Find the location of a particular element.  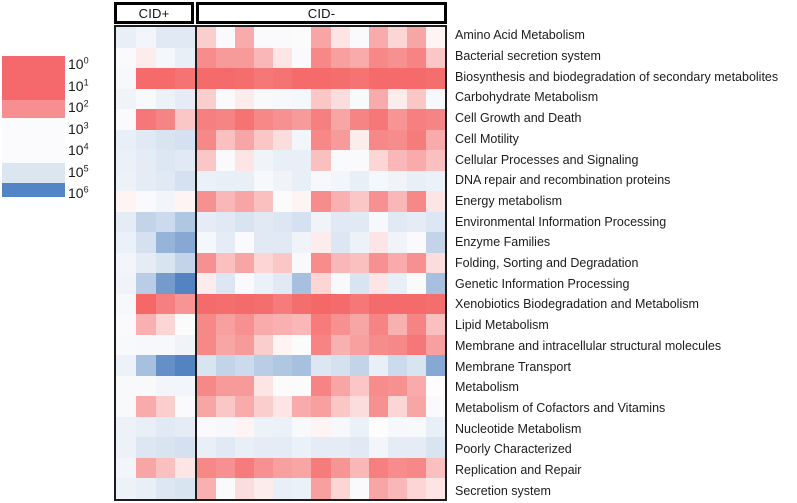

legend-color-band is located at coordinates (33, 190).